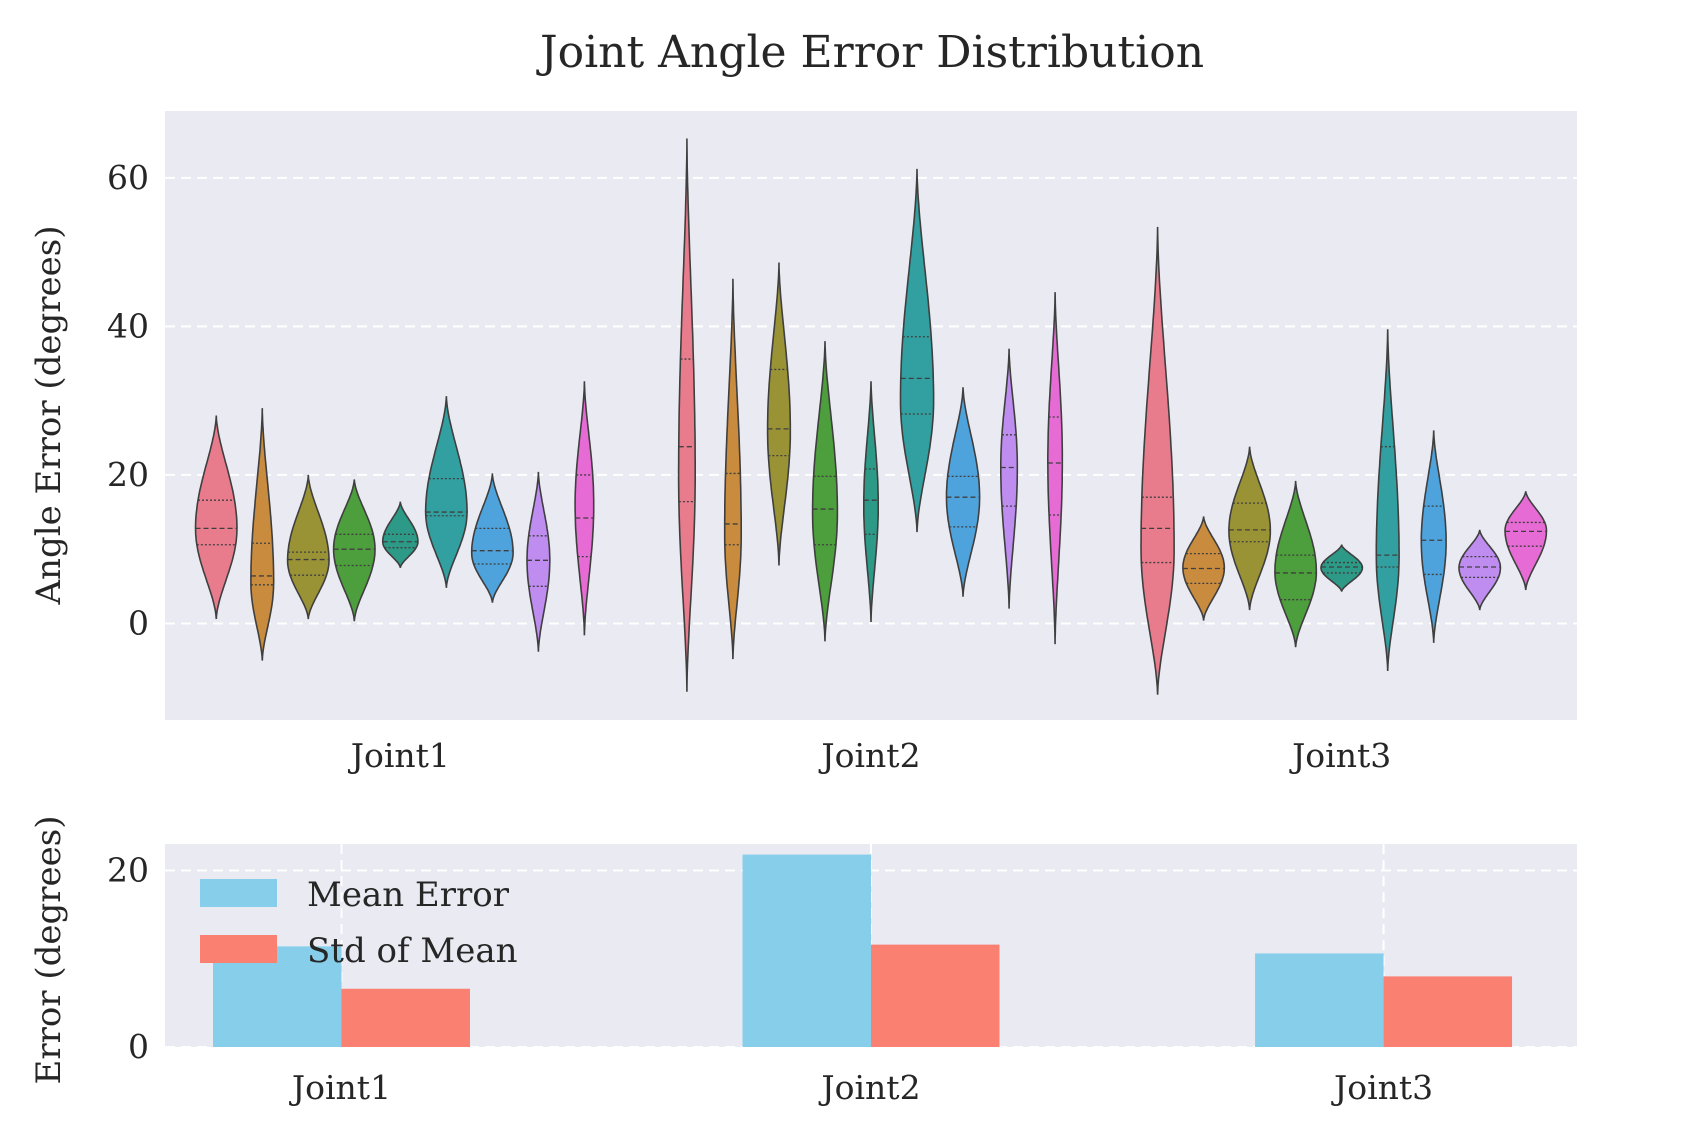 This screenshot has width=1707, height=1129. Describe the element at coordinates (128, 958) in the screenshot. I see `bar-y-ticks: 0 20` at that location.